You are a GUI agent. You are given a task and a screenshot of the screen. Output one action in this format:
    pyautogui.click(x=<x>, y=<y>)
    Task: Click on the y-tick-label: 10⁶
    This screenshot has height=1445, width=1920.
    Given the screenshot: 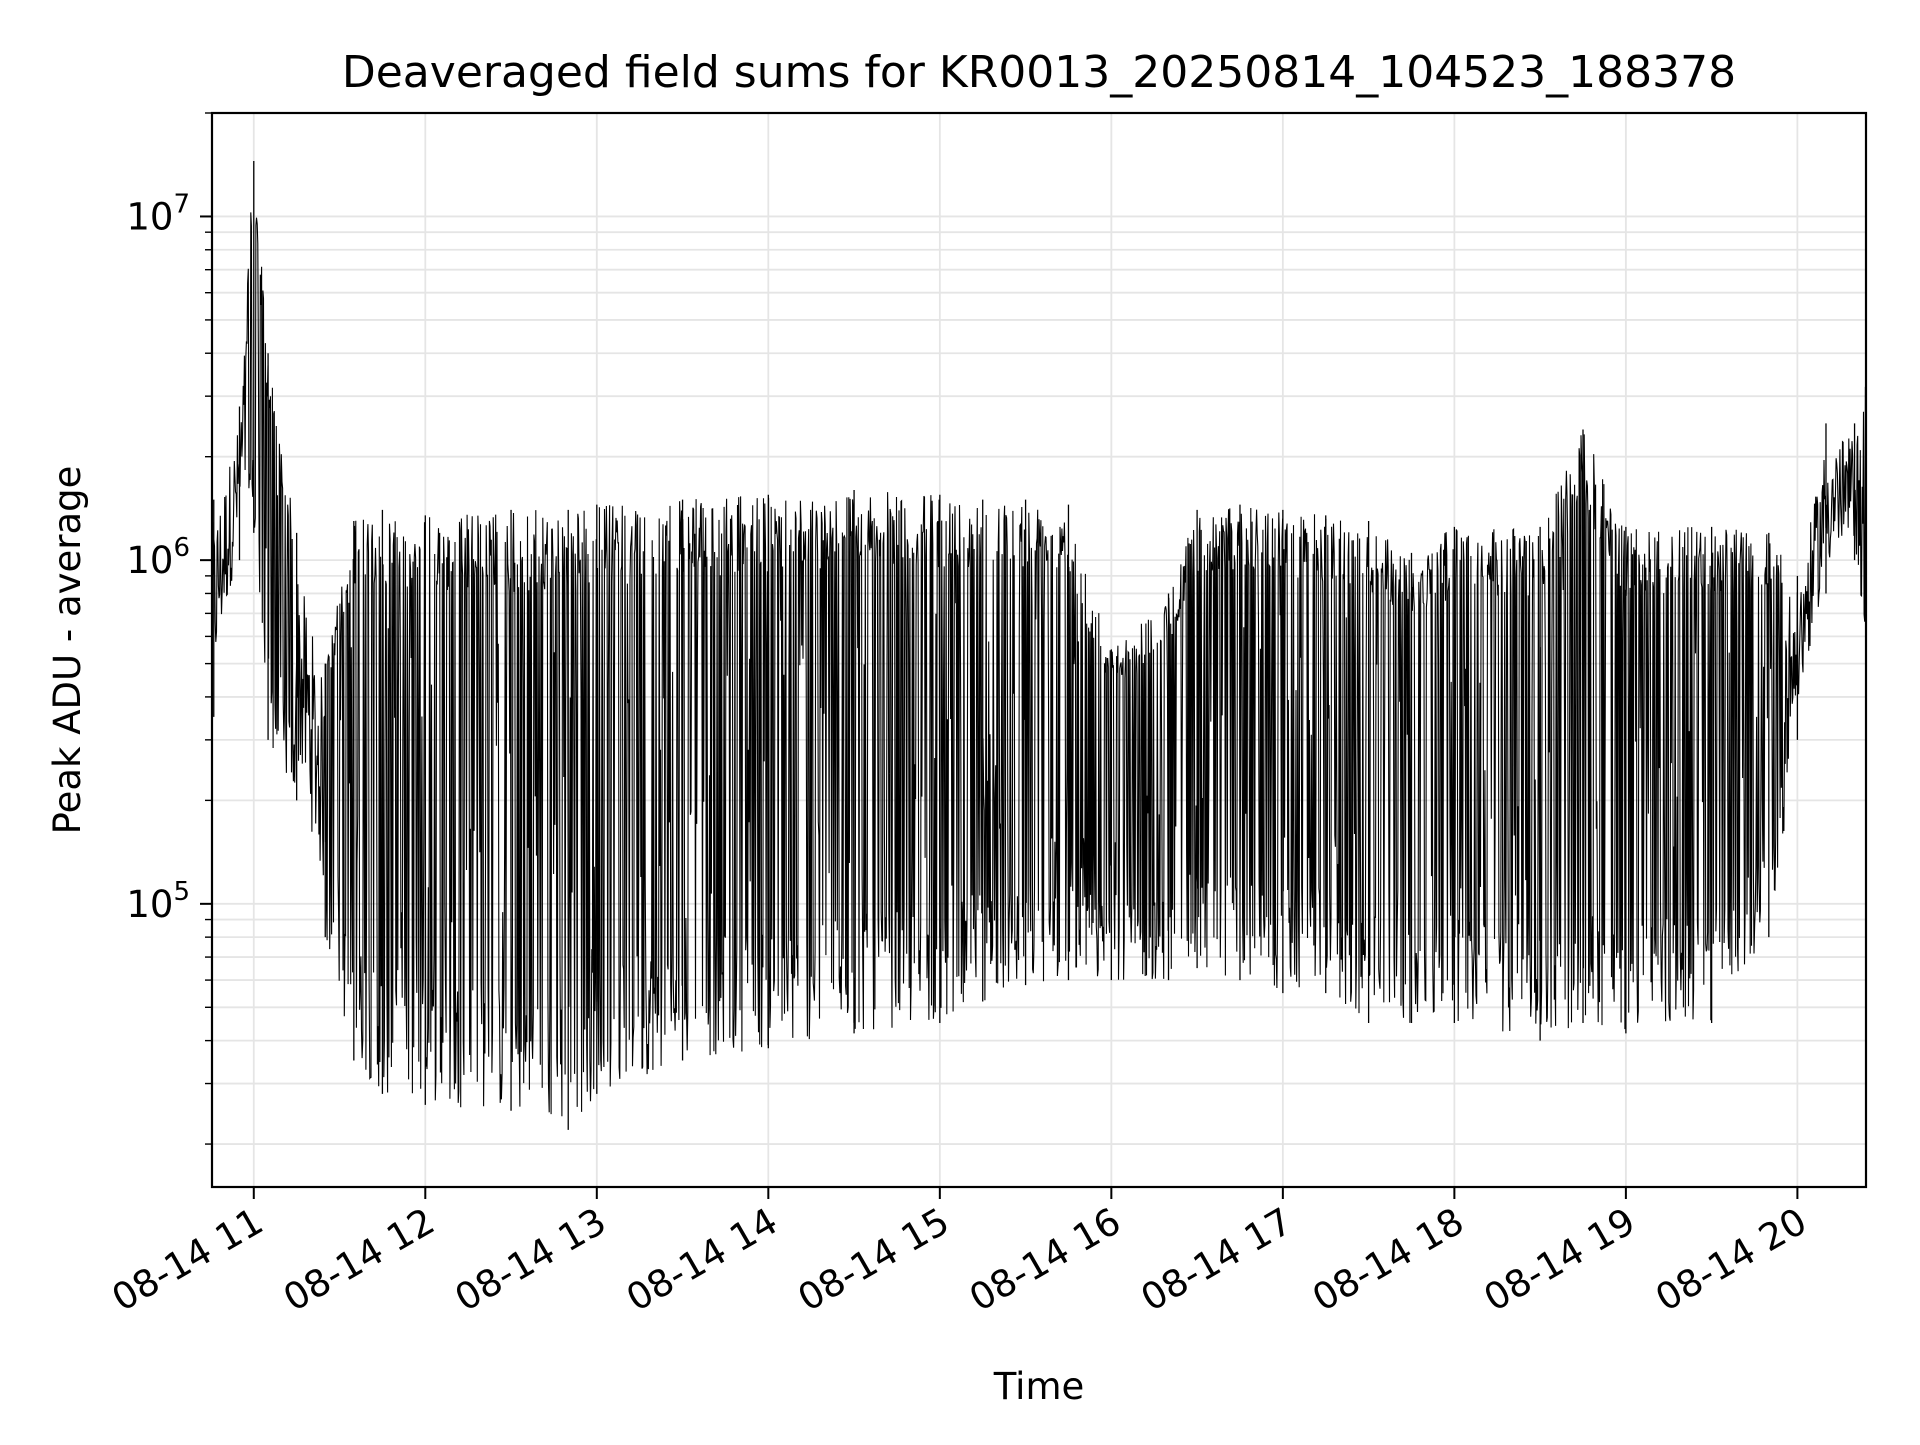 What is the action you would take?
    pyautogui.click(x=158, y=557)
    